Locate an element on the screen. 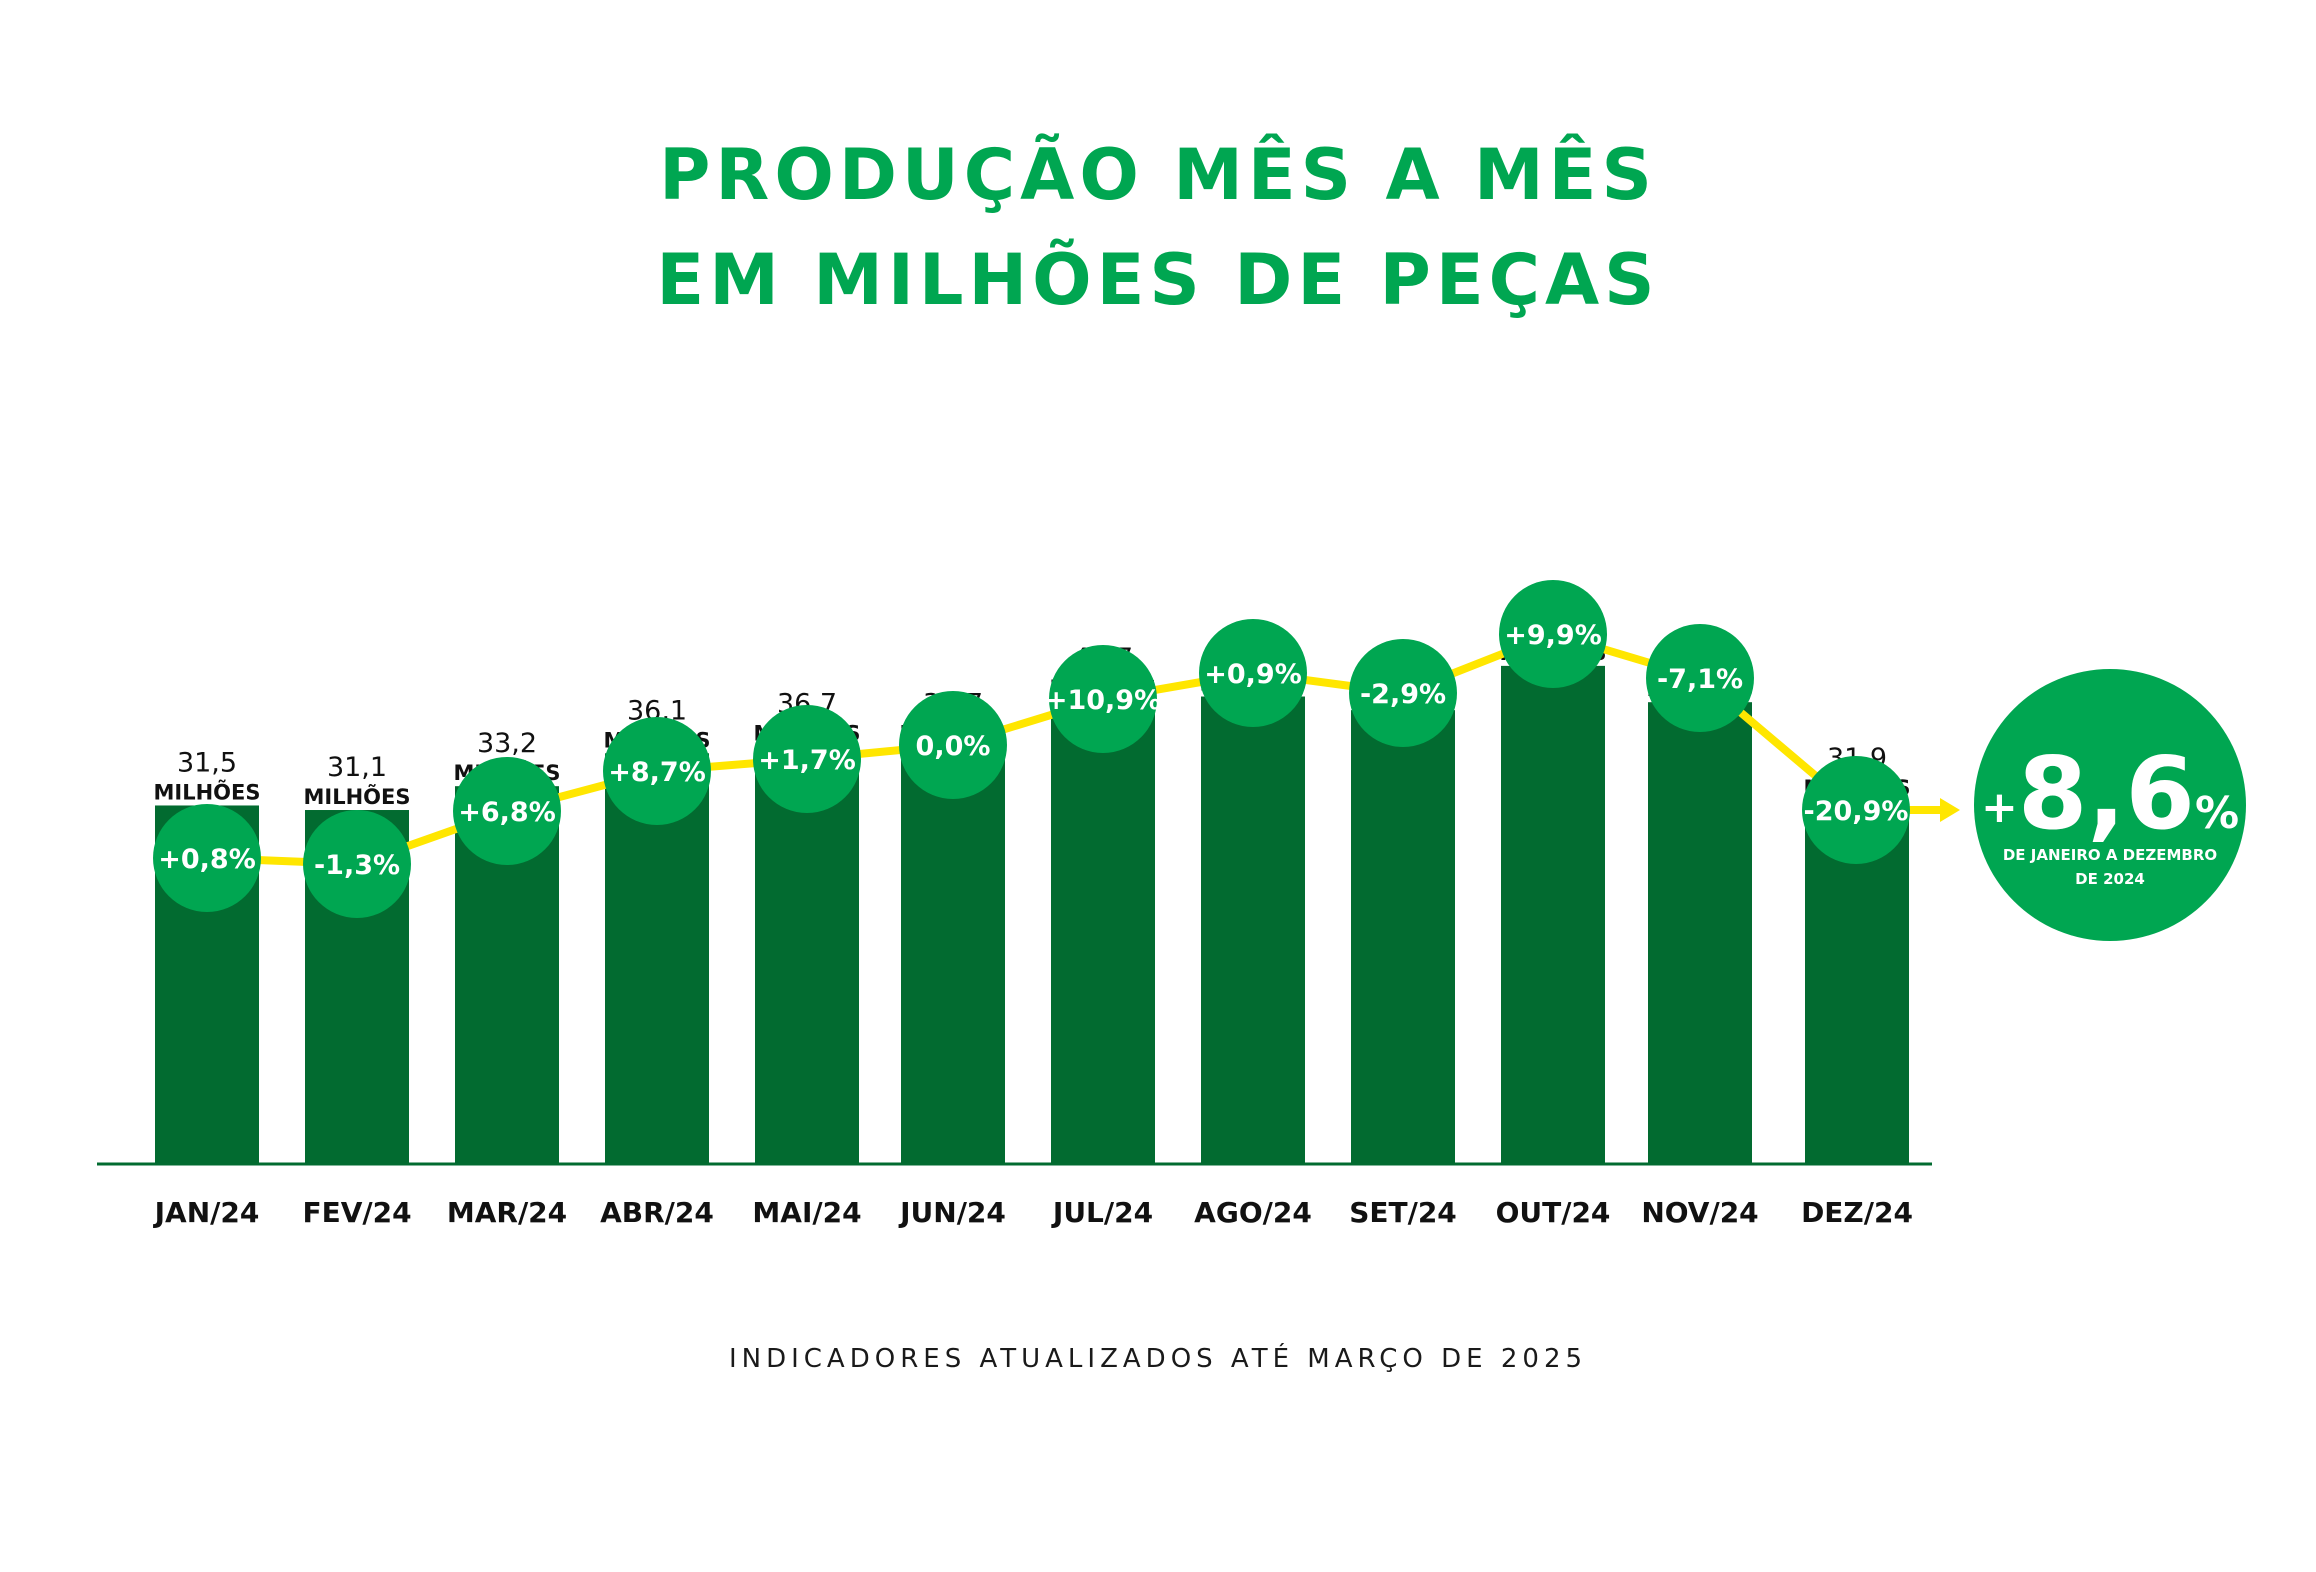  x-tick-label: JAN/24 is located at coordinates (206, 1212).